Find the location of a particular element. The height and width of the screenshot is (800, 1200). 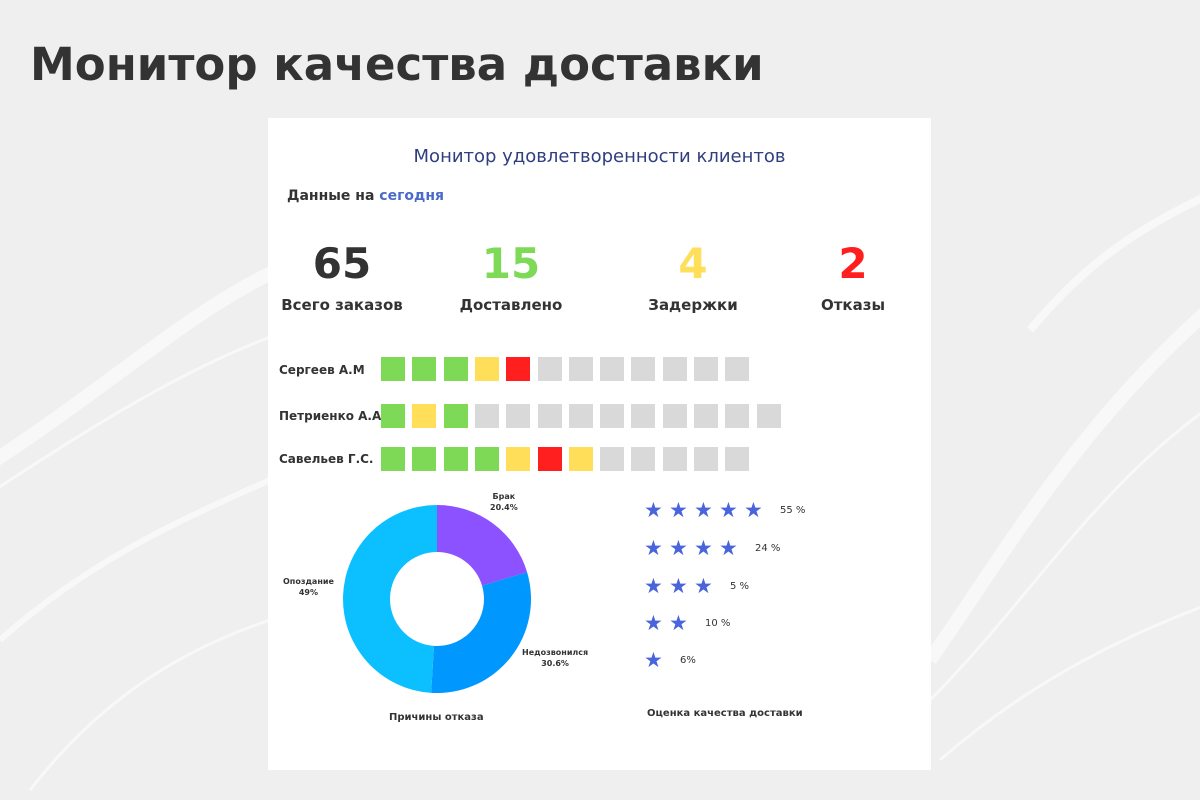

pie-label-value: 30.6% is located at coordinates (555, 663).